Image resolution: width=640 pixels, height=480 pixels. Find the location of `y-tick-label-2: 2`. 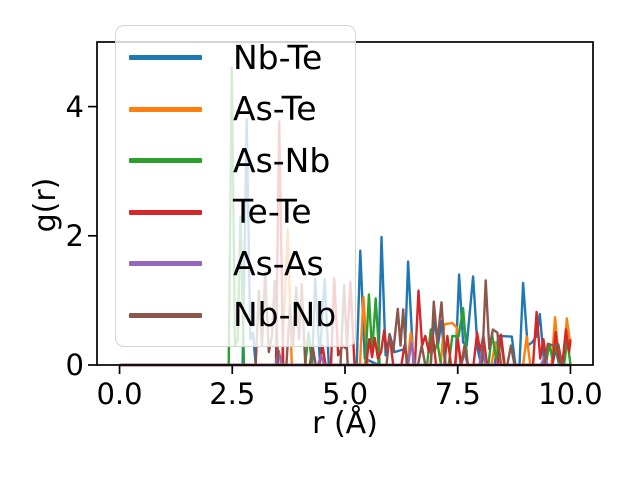

y-tick-label-2: 2 is located at coordinates (74, 235).